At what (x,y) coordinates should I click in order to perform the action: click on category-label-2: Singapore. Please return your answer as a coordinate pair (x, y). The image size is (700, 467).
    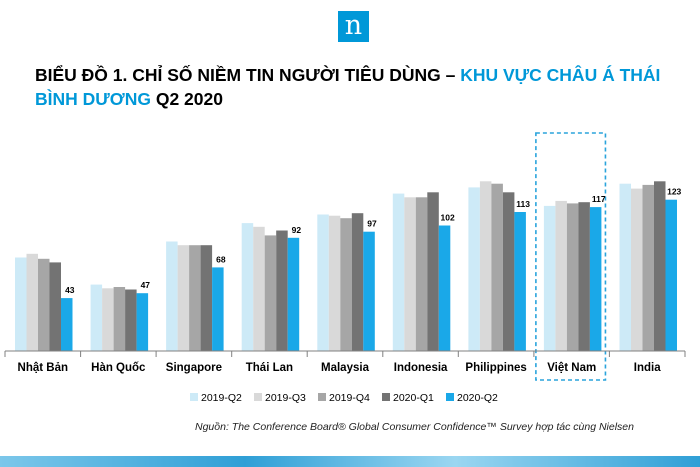
    Looking at the image, I should click on (194, 368).